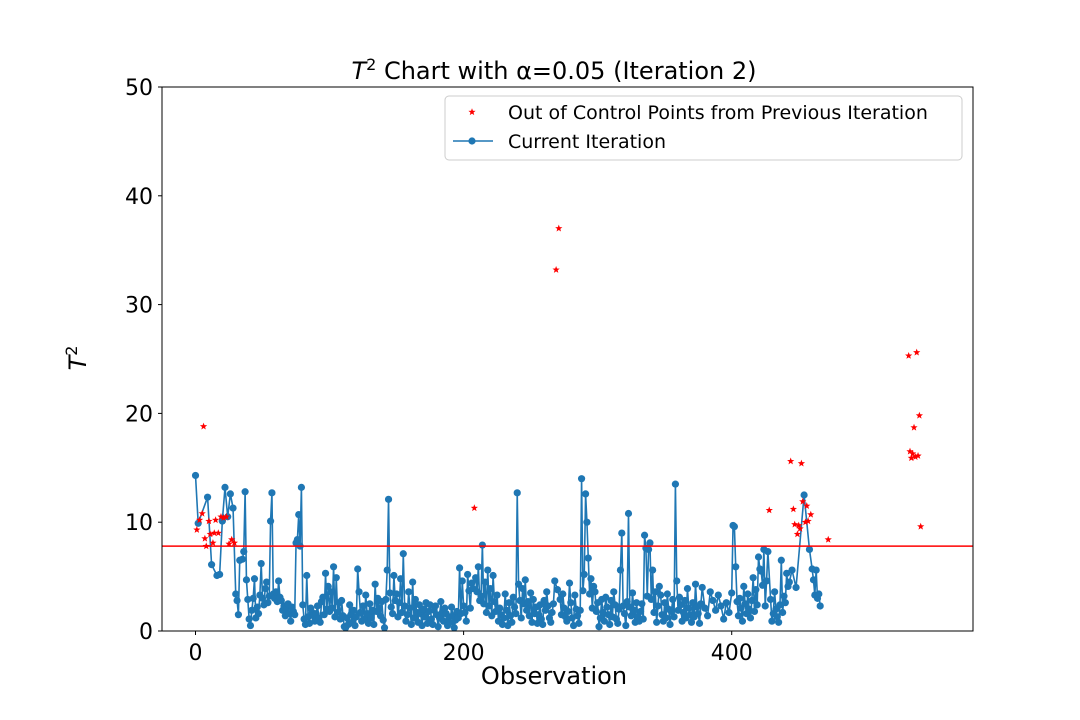 The width and height of the screenshot is (1080, 720). What do you see at coordinates (554, 676) in the screenshot?
I see `x-axis-title: Observation` at bounding box center [554, 676].